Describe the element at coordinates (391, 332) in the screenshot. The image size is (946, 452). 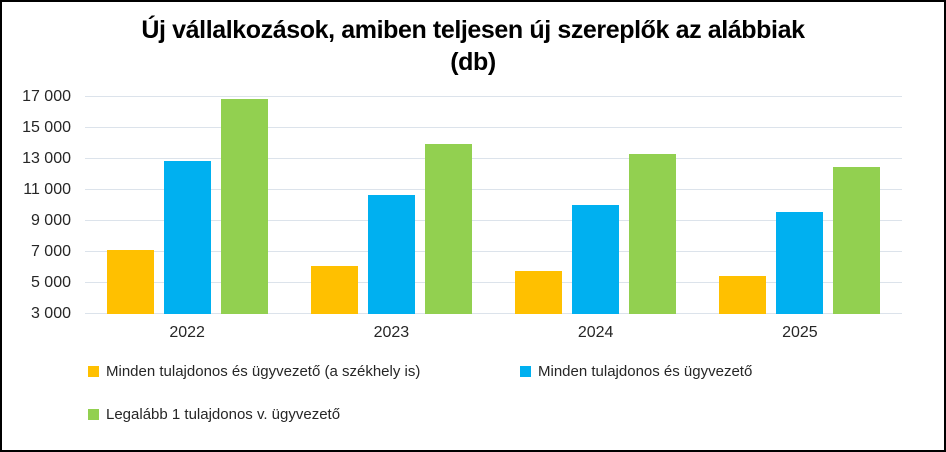
I see `x-tick-label: 2023` at that location.